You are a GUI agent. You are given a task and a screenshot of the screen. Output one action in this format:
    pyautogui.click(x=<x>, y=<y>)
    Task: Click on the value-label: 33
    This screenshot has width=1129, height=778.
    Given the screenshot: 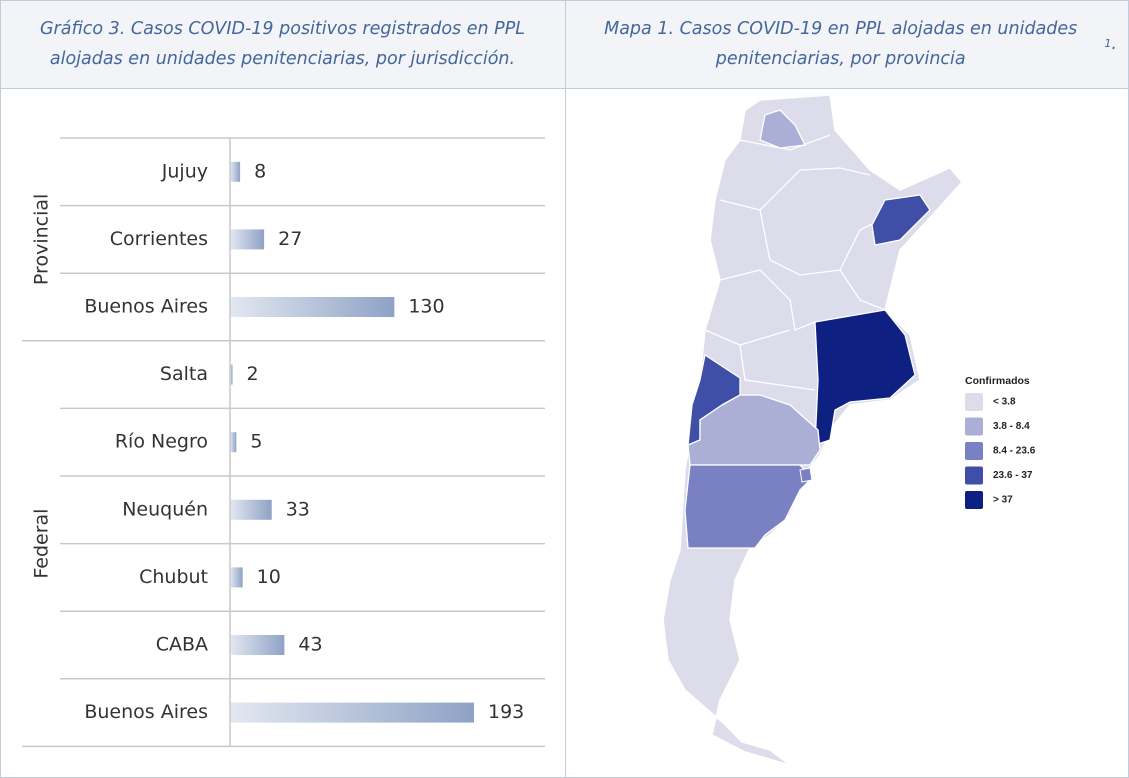 What is the action you would take?
    pyautogui.click(x=298, y=509)
    